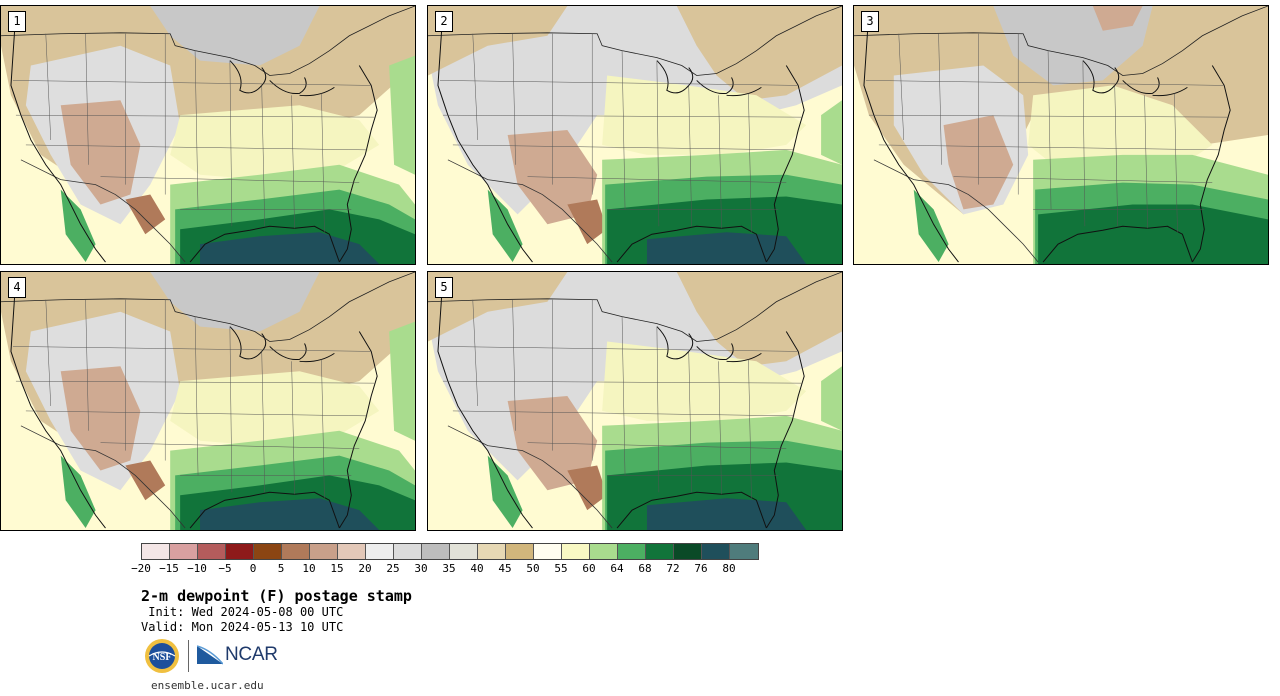 The height and width of the screenshot is (696, 1280). I want to click on colorbar-tick-label: −20, so click(141, 568).